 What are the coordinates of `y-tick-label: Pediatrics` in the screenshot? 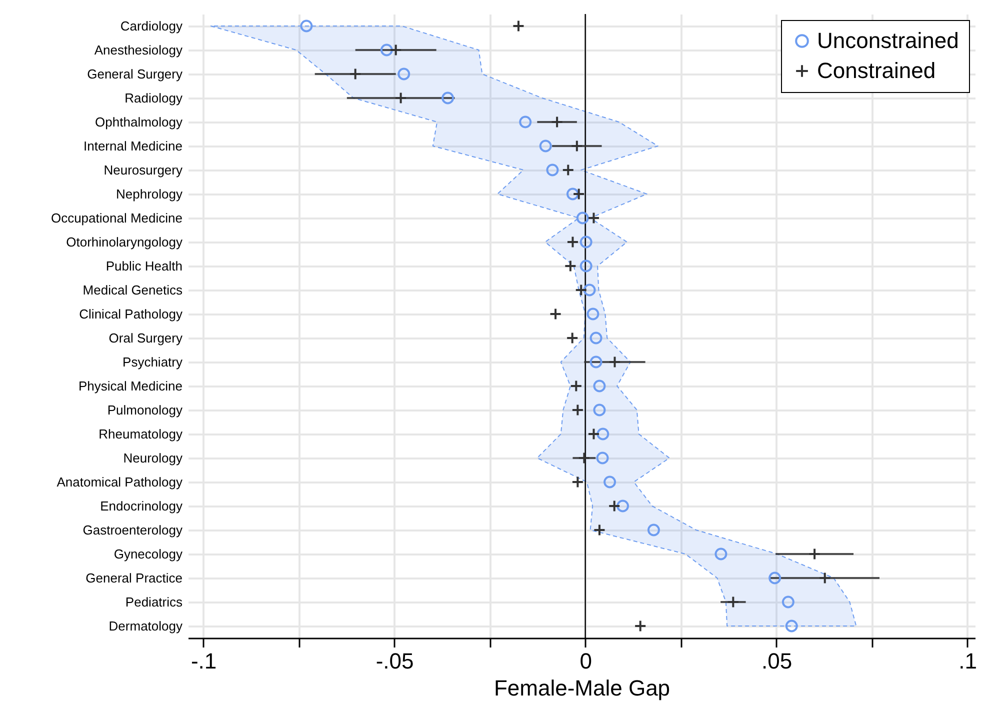 It's located at (154, 602).